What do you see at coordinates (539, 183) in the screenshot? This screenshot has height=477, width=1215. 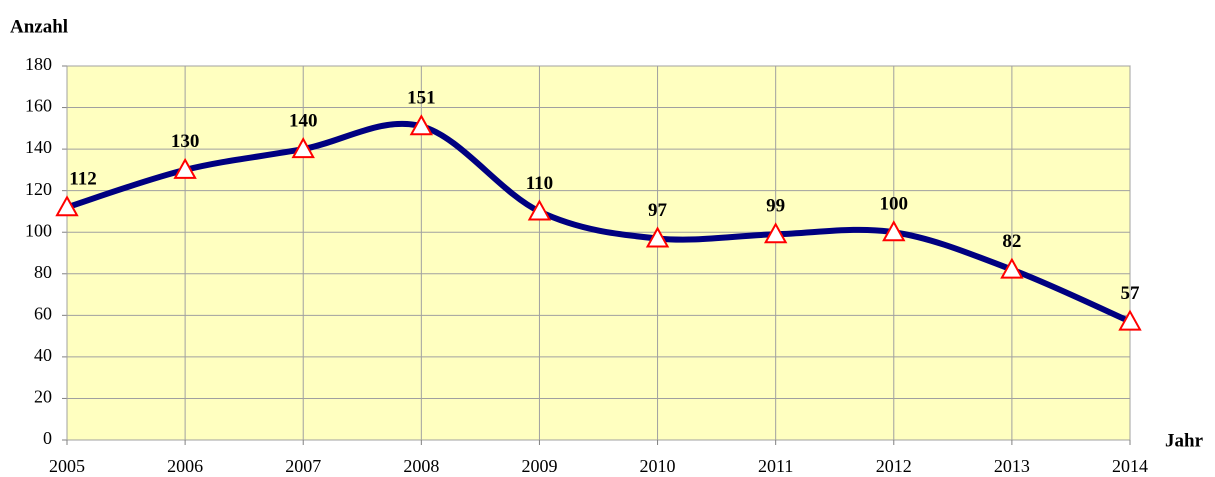 I see `data-label: 110` at bounding box center [539, 183].